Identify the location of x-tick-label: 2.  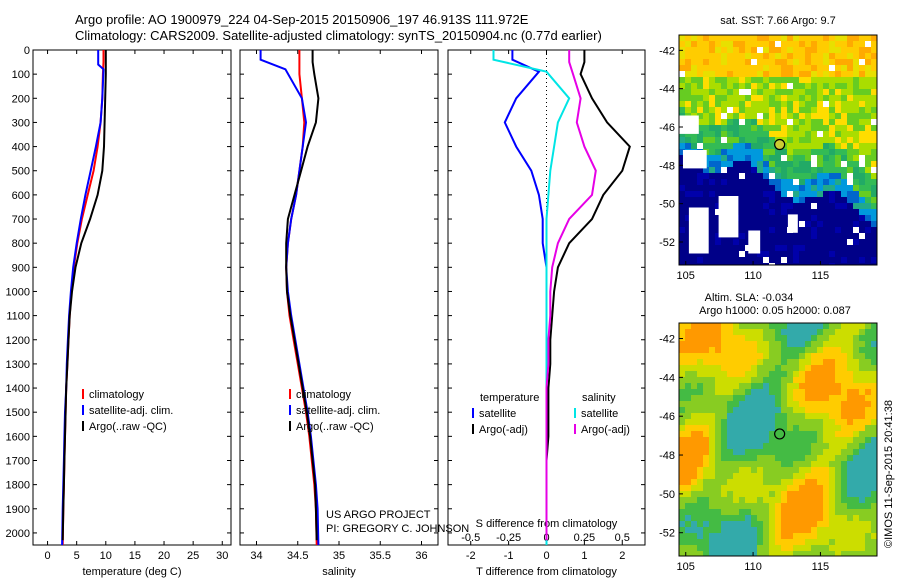
(622, 556).